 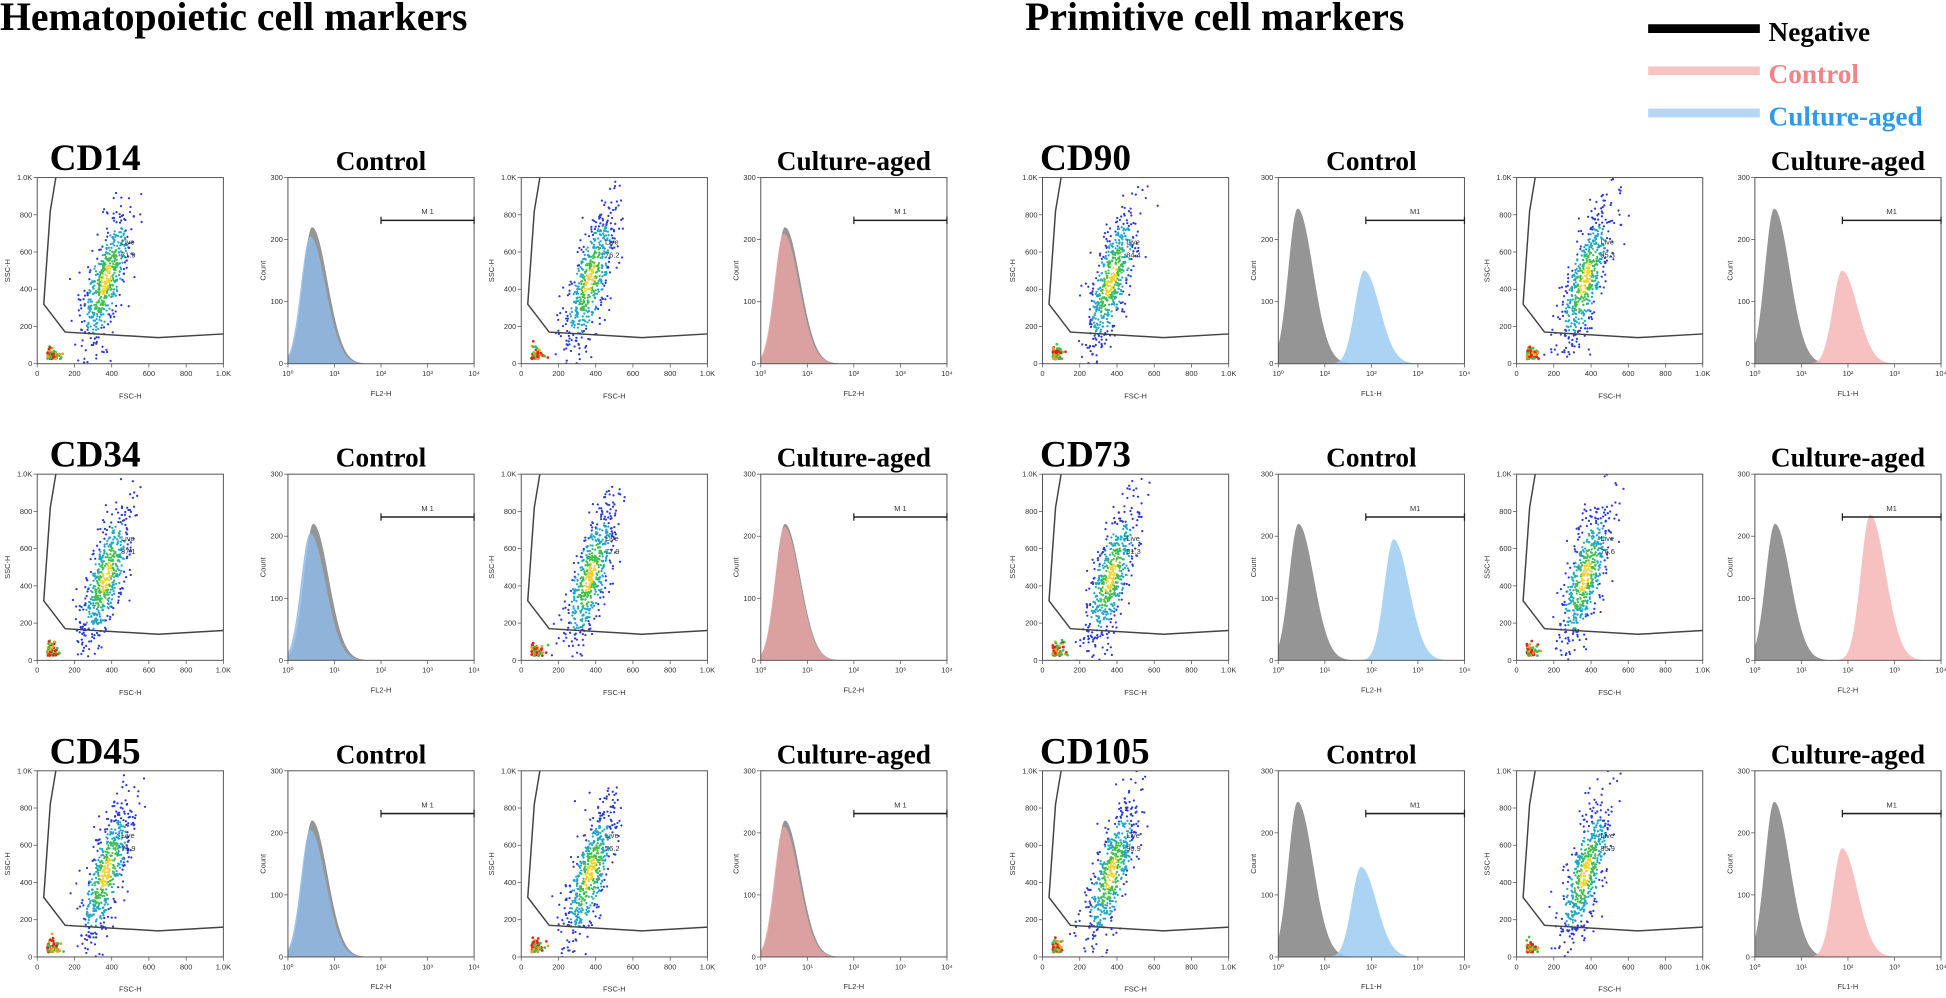 I want to click on x-tick-label: 400, so click(x=111, y=373).